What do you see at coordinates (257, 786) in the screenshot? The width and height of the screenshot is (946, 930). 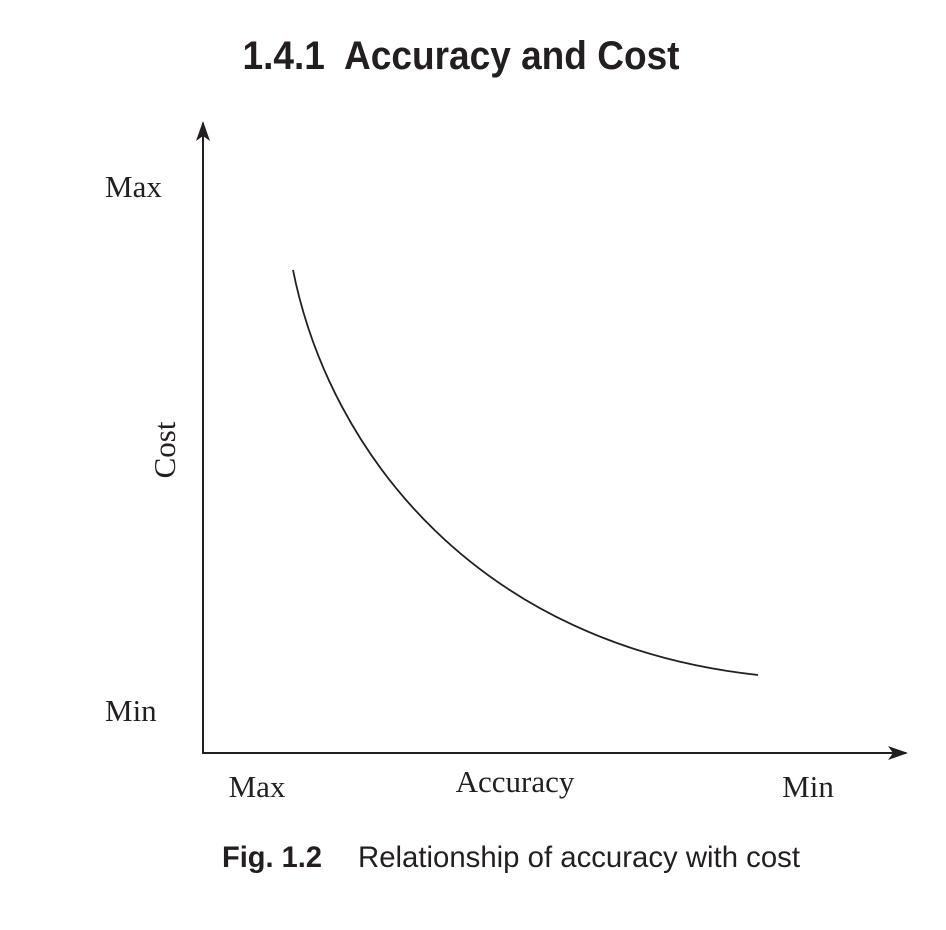 I see `x-left-label: Max` at bounding box center [257, 786].